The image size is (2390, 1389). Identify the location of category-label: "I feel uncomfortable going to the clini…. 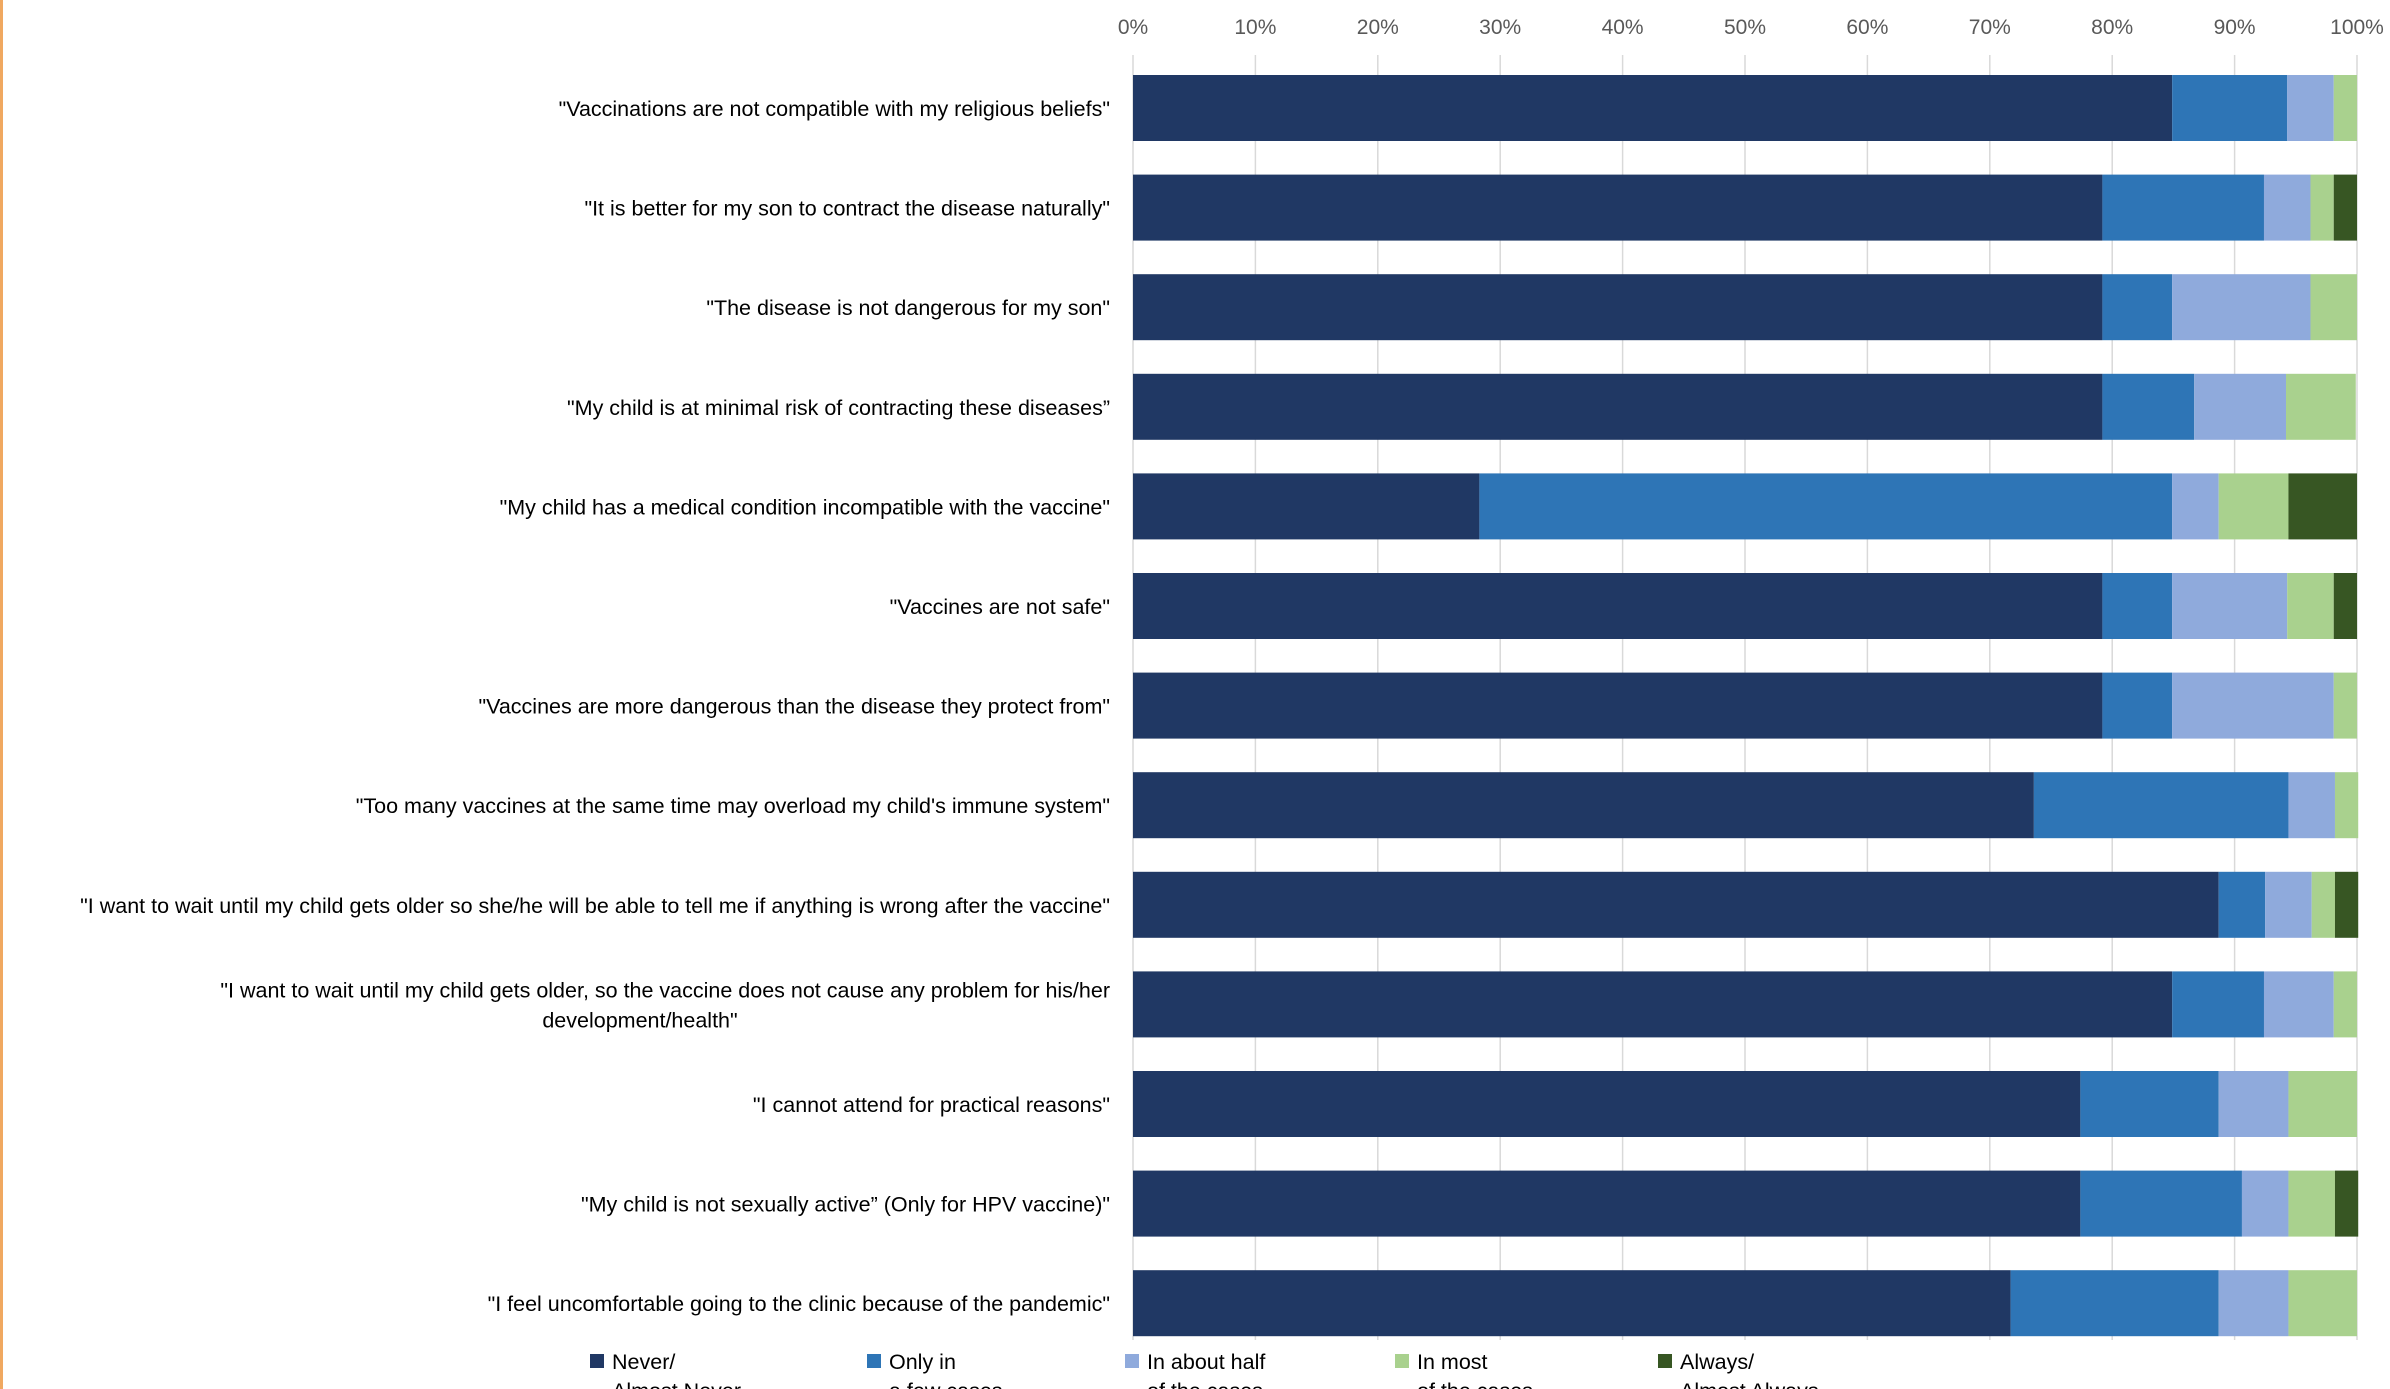
(799, 1304).